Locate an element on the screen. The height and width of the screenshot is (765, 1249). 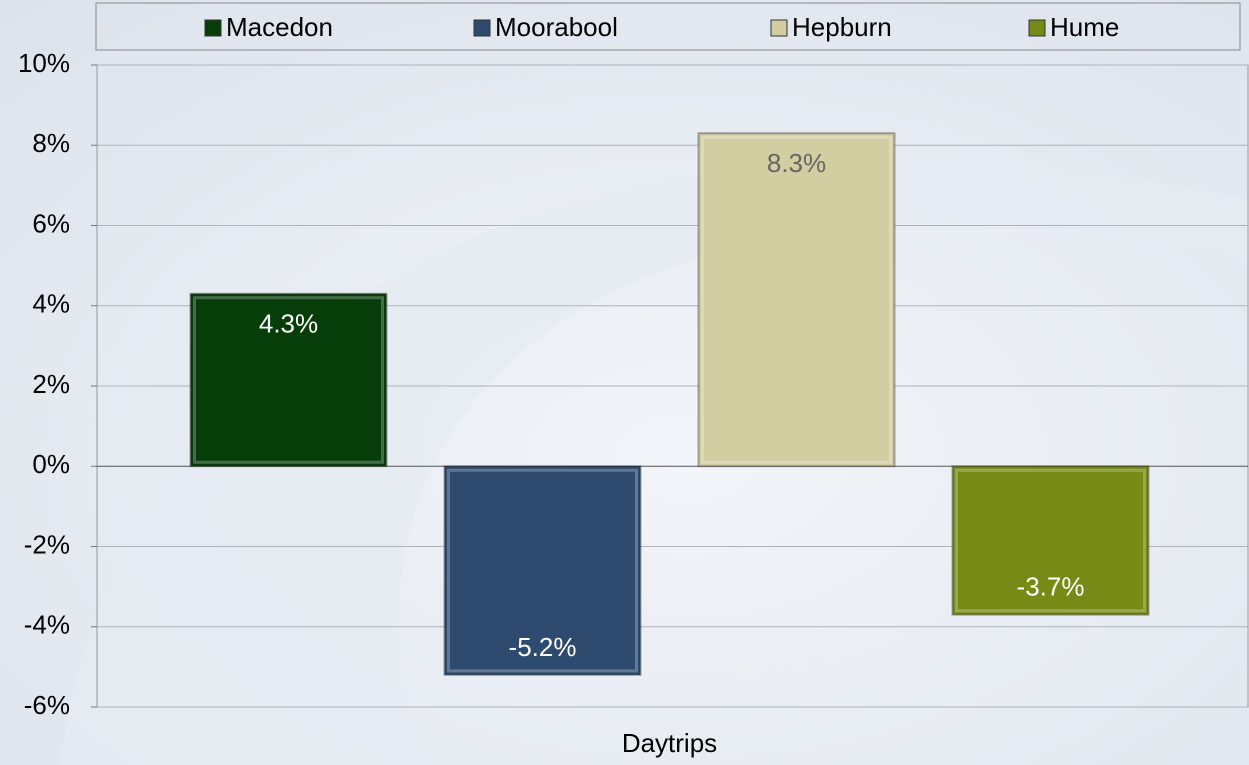
x-tick-label: Daytrips is located at coordinates (669, 743).